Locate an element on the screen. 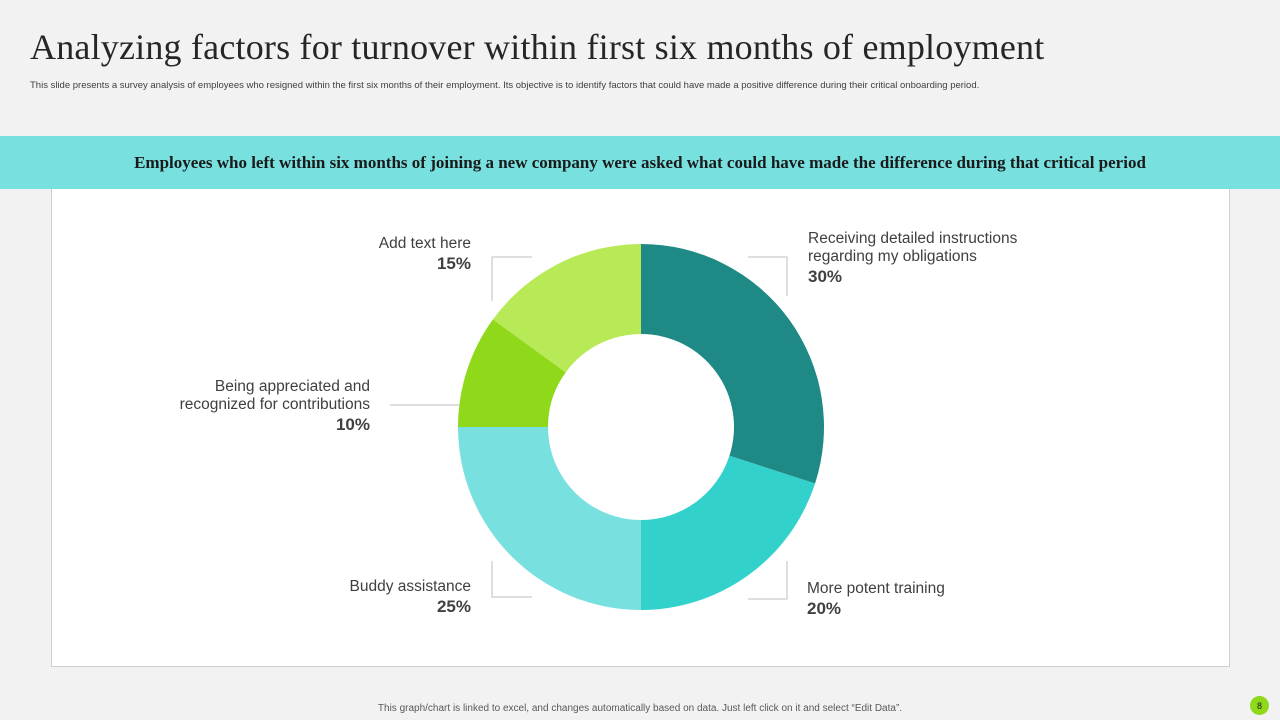  slice-value-label: 15% is located at coordinates (454, 263).